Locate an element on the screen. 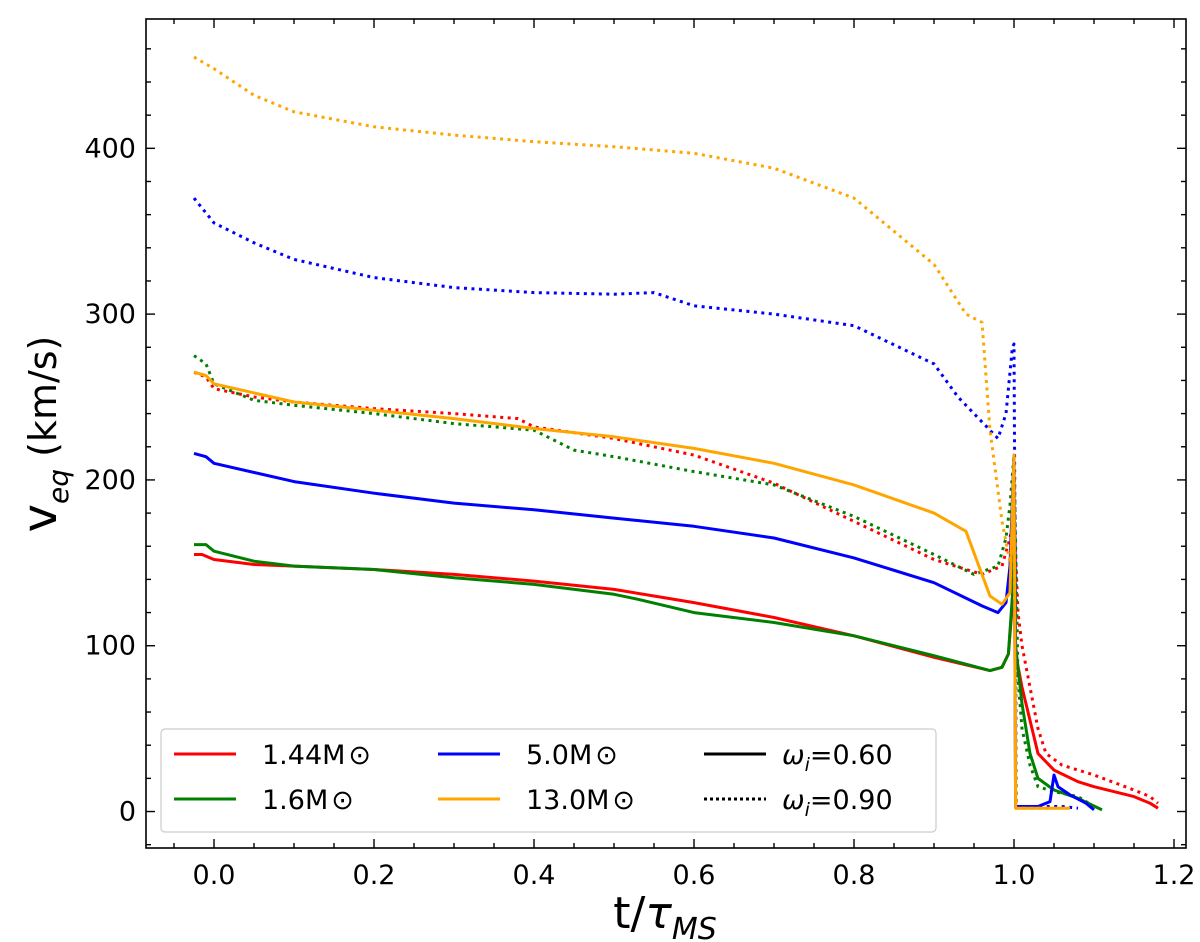  legend-label-1.44: 1.44M ⊙ is located at coordinates (316, 755).